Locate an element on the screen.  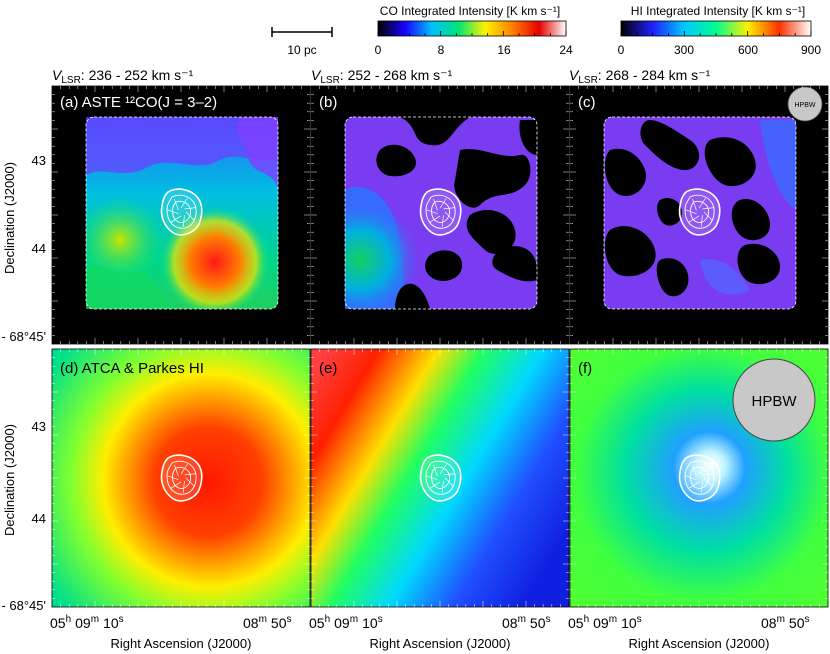
panel-c: (c) HPBW is located at coordinates (699, 215).